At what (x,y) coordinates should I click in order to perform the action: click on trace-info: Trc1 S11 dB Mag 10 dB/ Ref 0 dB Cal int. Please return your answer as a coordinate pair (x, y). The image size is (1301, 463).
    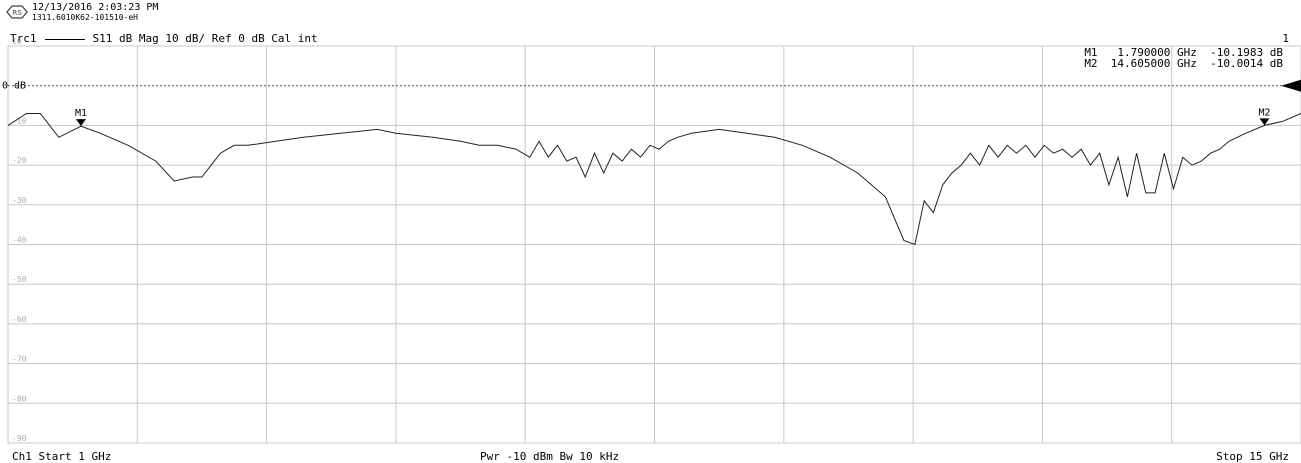
    Looking at the image, I should click on (164, 38).